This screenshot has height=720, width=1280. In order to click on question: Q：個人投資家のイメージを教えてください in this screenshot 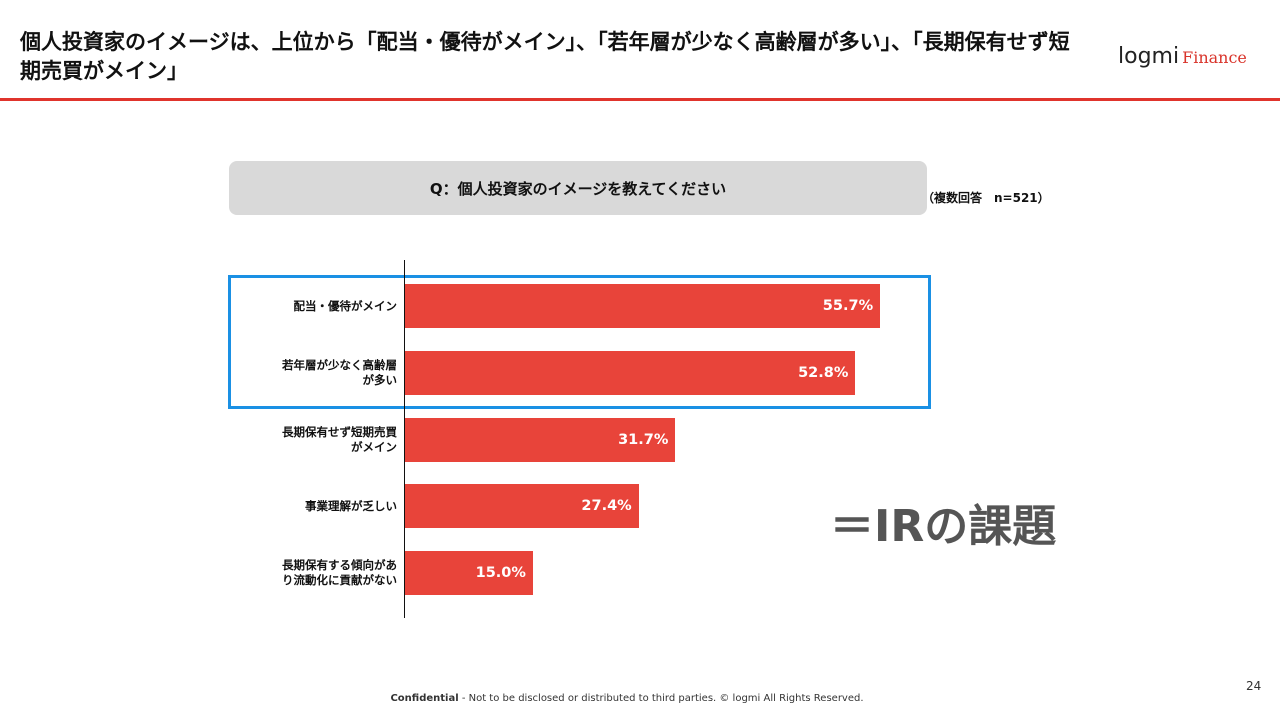, I will do `click(578, 188)`.